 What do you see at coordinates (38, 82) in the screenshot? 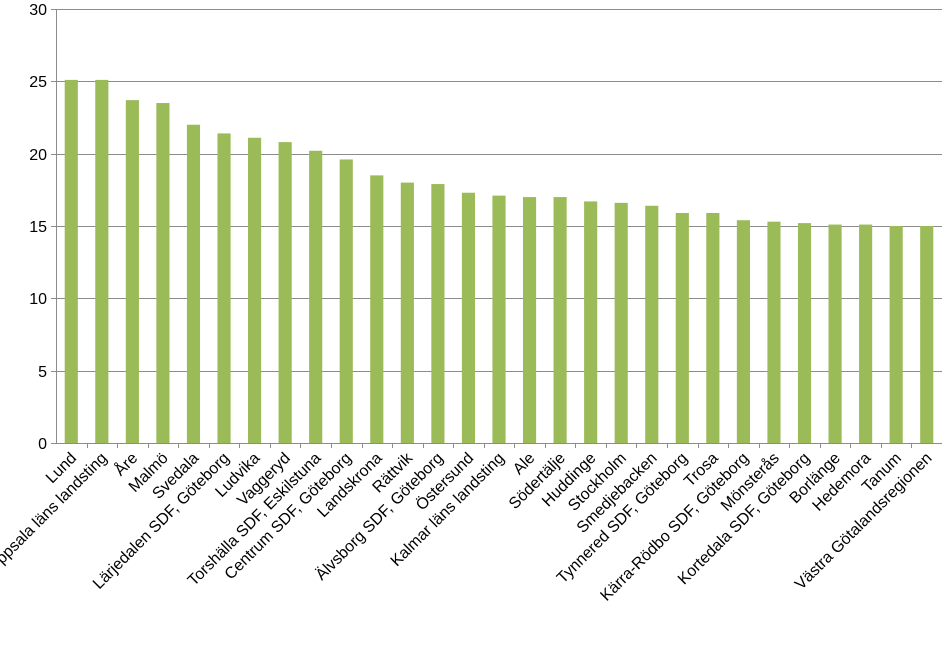
I see `y-tick-label-25: 25` at bounding box center [38, 82].